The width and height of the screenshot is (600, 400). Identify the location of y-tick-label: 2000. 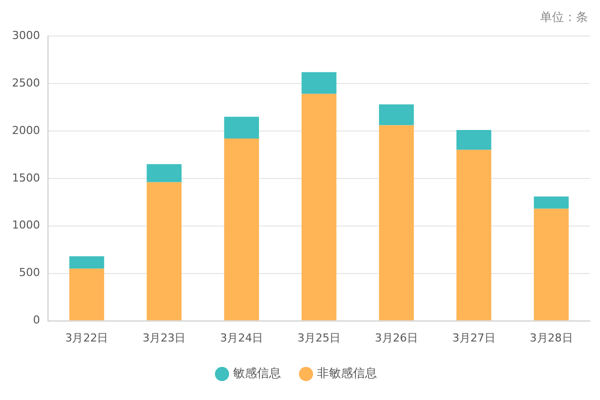
(26, 130).